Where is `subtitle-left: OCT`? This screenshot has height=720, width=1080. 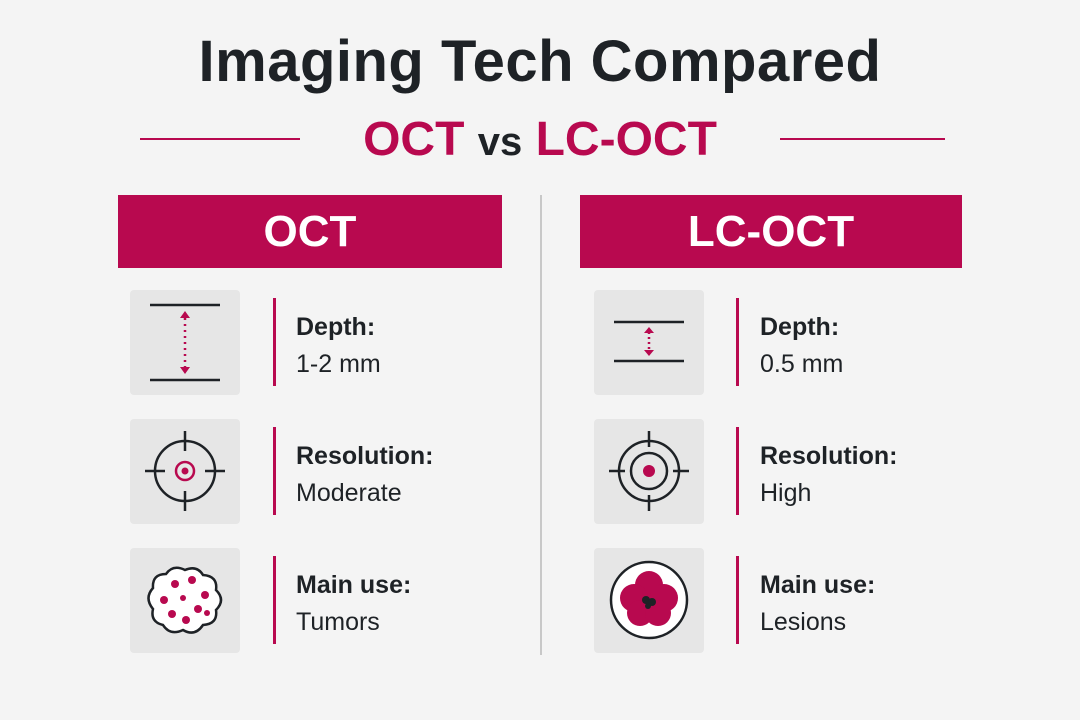
subtitle-left: OCT is located at coordinates (414, 139).